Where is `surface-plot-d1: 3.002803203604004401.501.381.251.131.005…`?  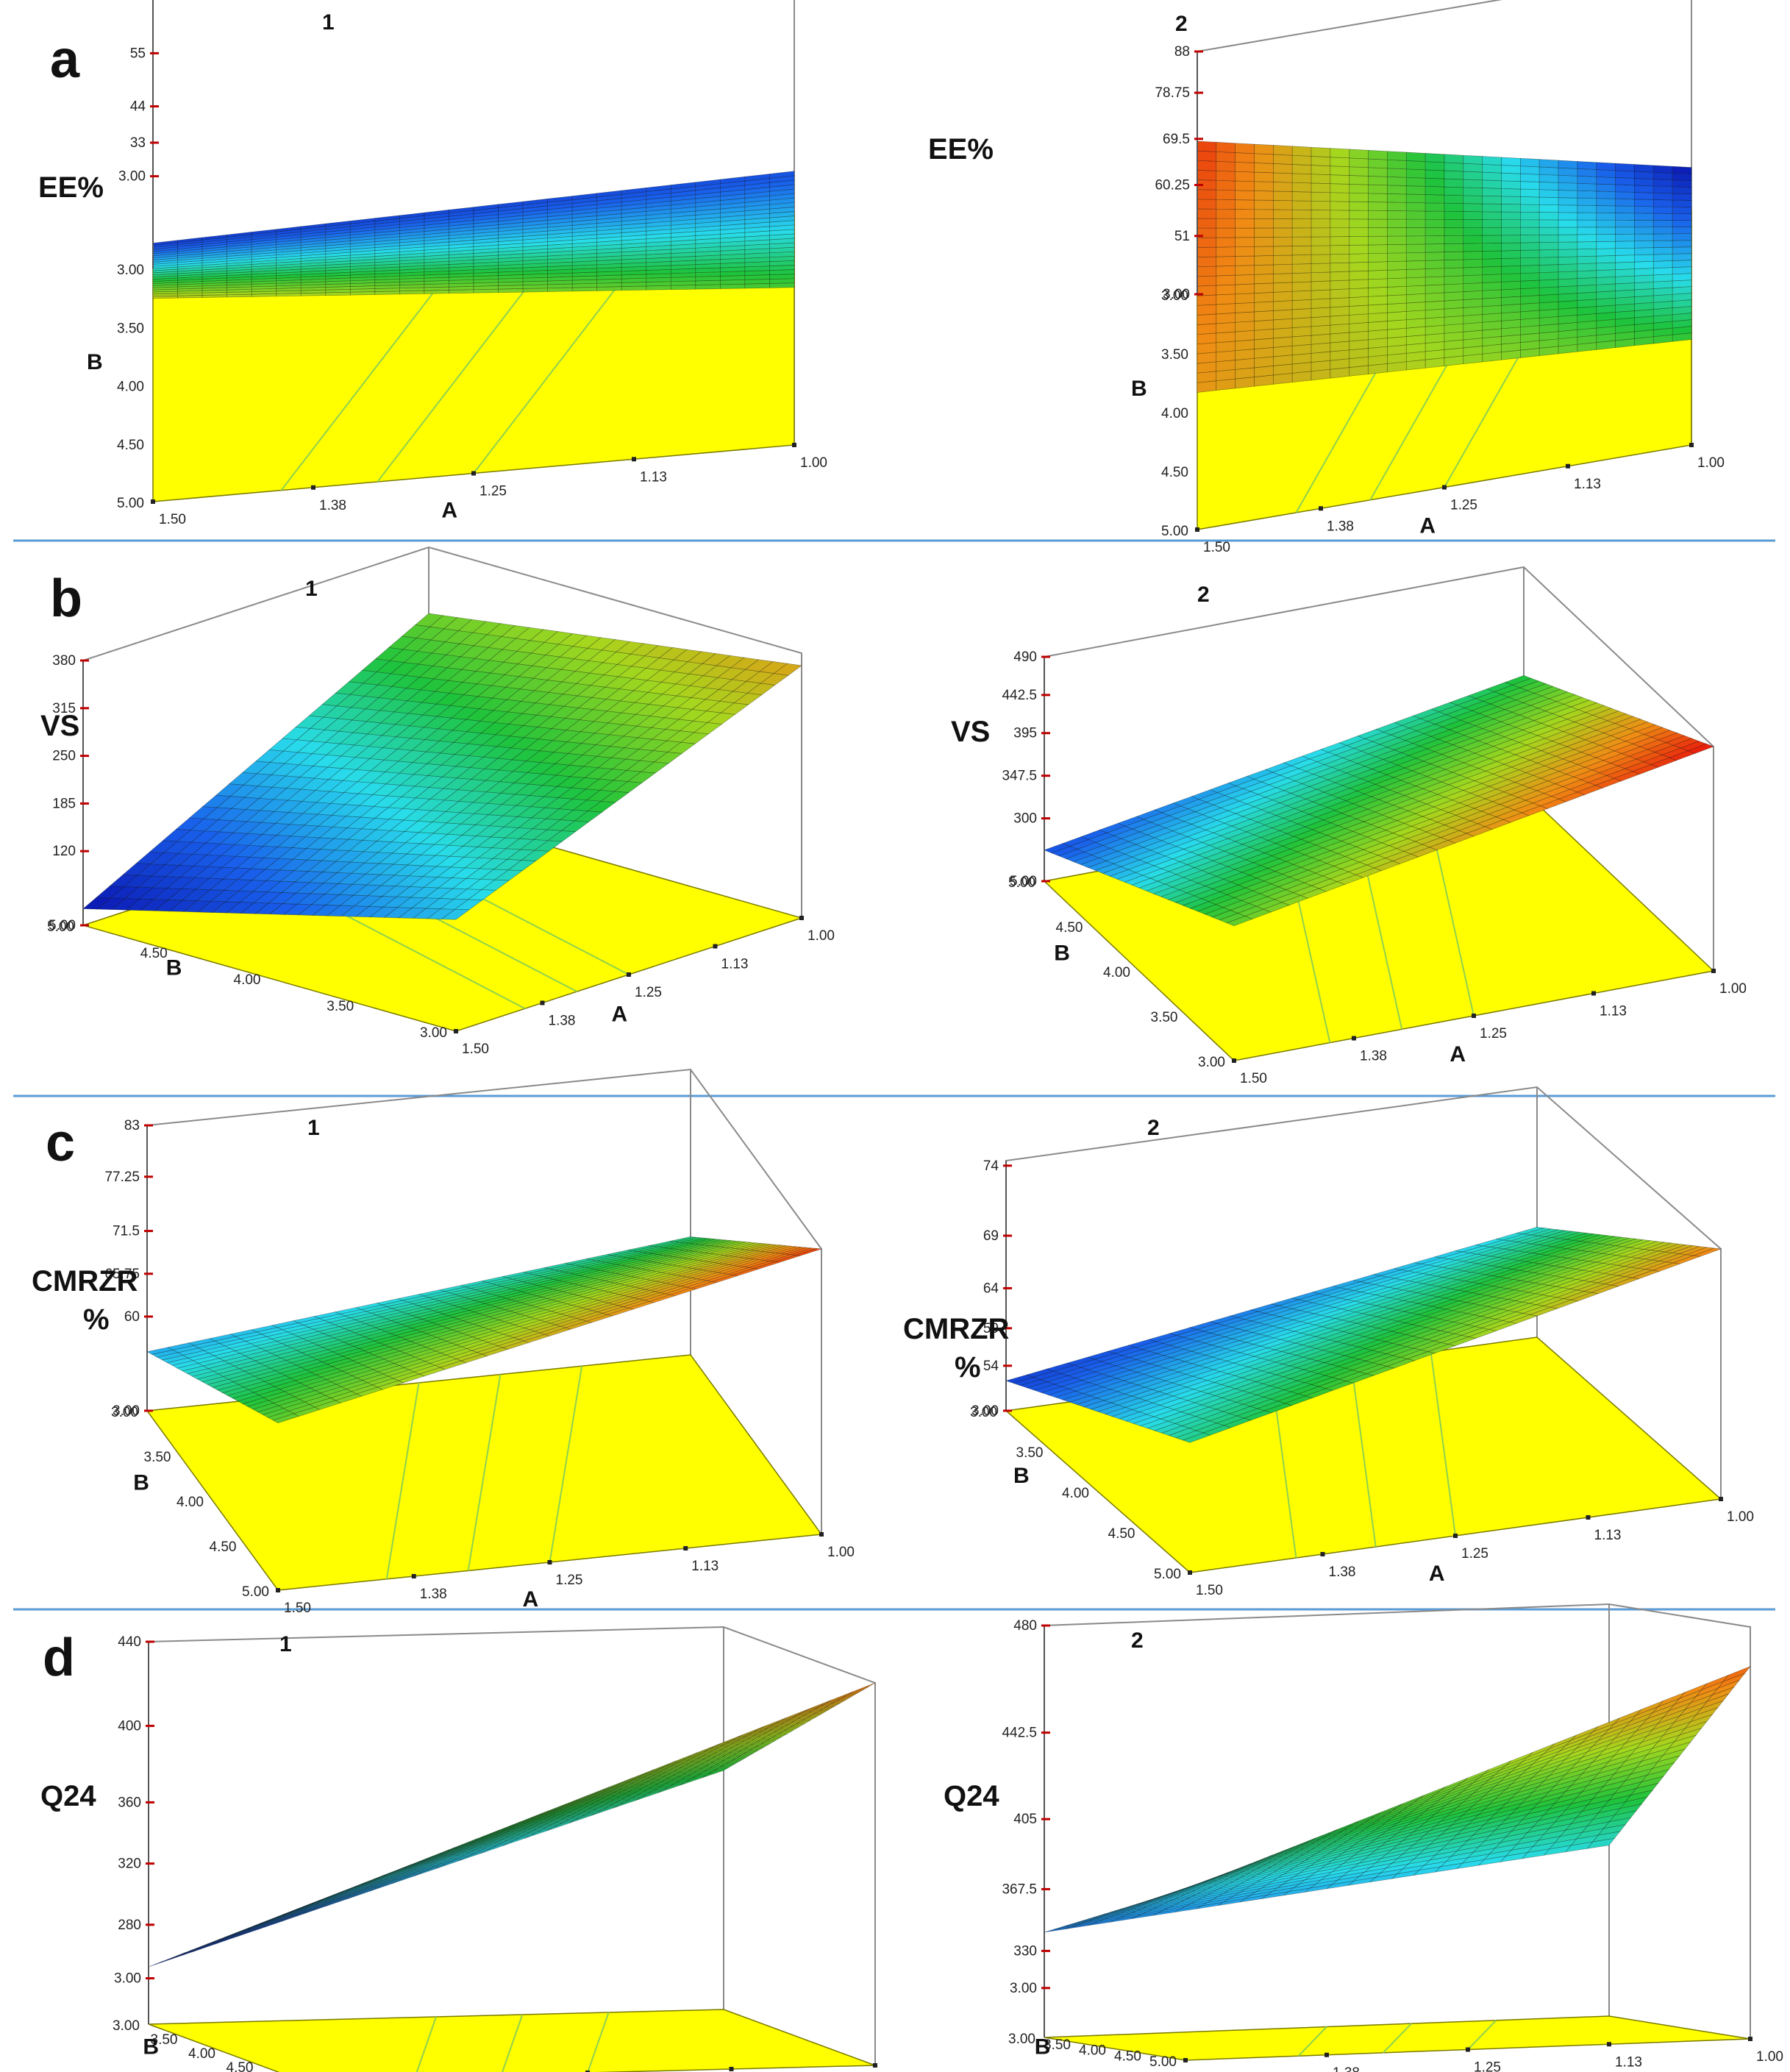
surface-plot-d1: 3.002803203604004401.501.381.251.131.005… is located at coordinates (458, 1849).